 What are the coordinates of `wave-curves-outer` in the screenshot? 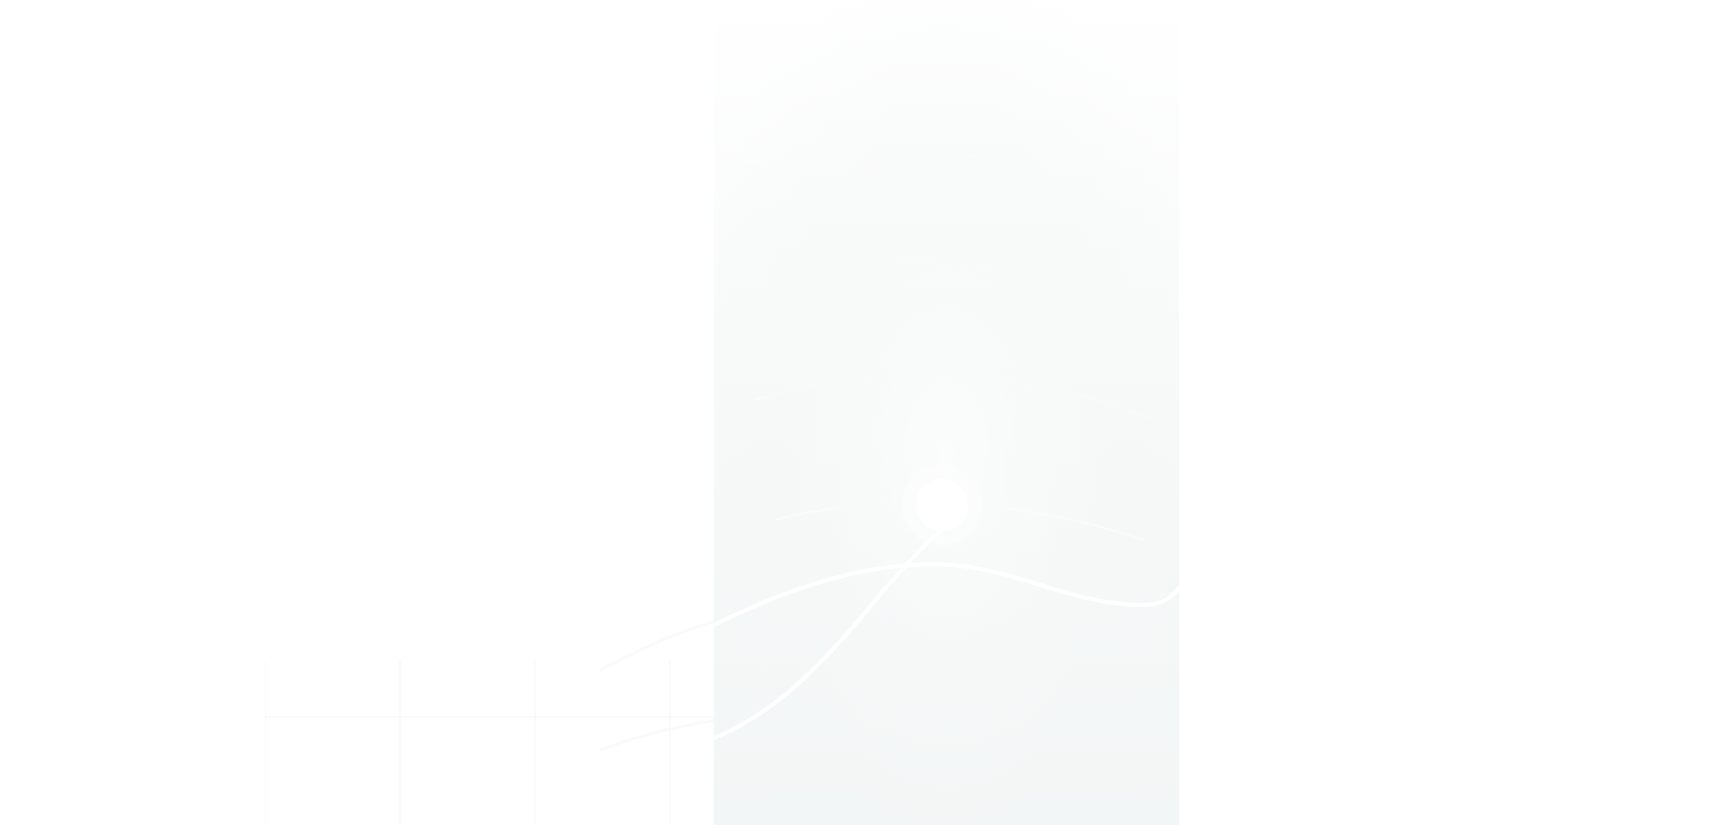 It's located at (660, 685).